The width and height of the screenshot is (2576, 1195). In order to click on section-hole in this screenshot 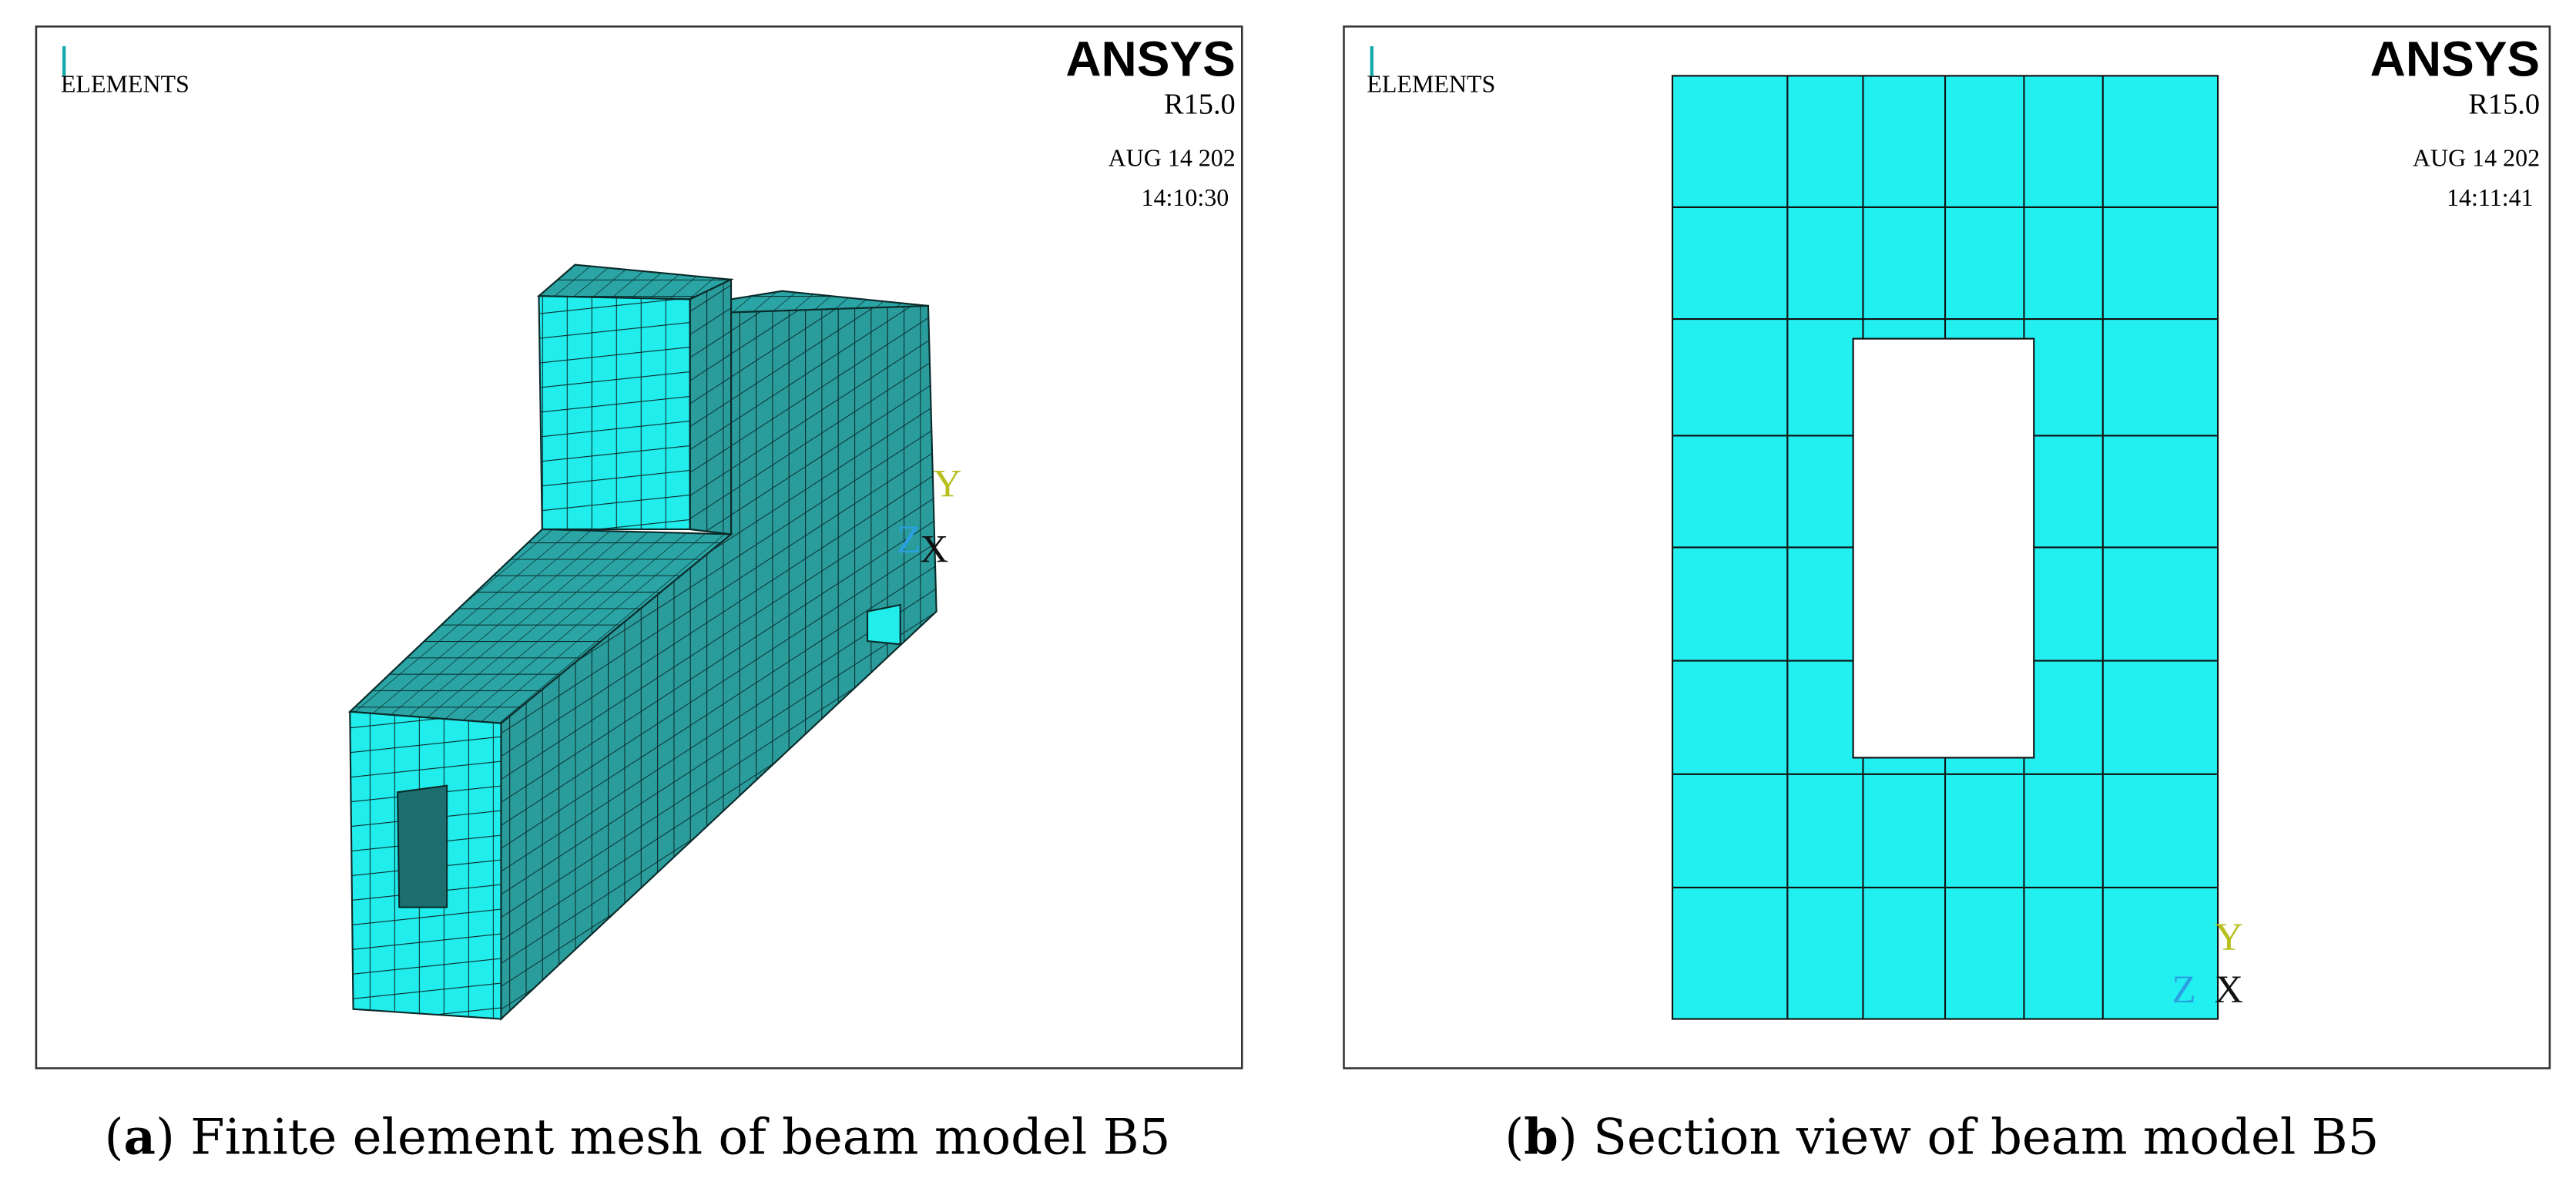, I will do `click(1943, 548)`.